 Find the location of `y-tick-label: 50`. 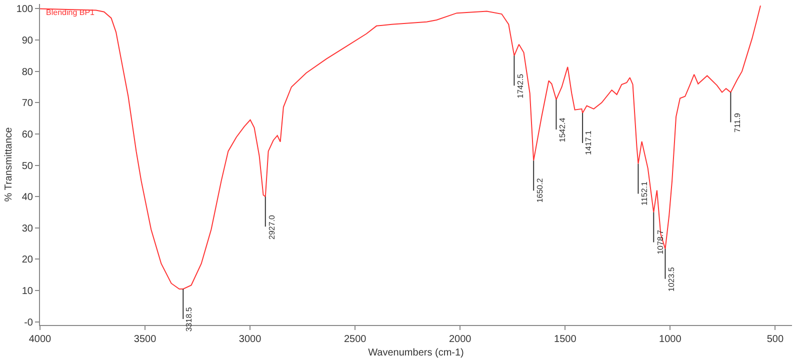

y-tick-label: 50 is located at coordinates (28, 166).